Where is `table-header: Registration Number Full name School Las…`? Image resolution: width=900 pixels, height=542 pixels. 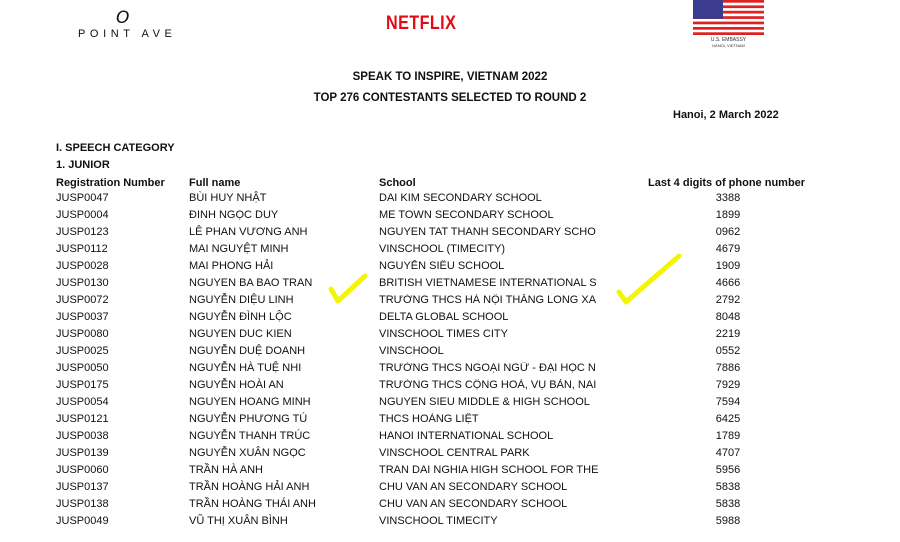
table-header: Registration Number Full name School Las… is located at coordinates (450, 185).